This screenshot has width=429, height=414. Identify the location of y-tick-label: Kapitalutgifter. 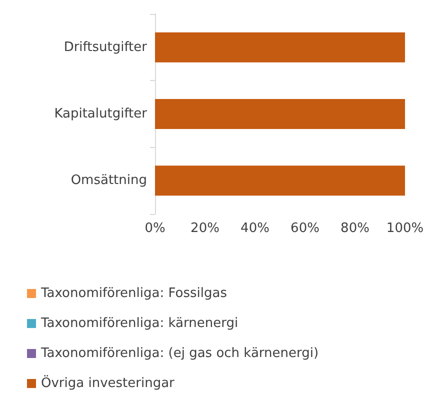
(101, 114).